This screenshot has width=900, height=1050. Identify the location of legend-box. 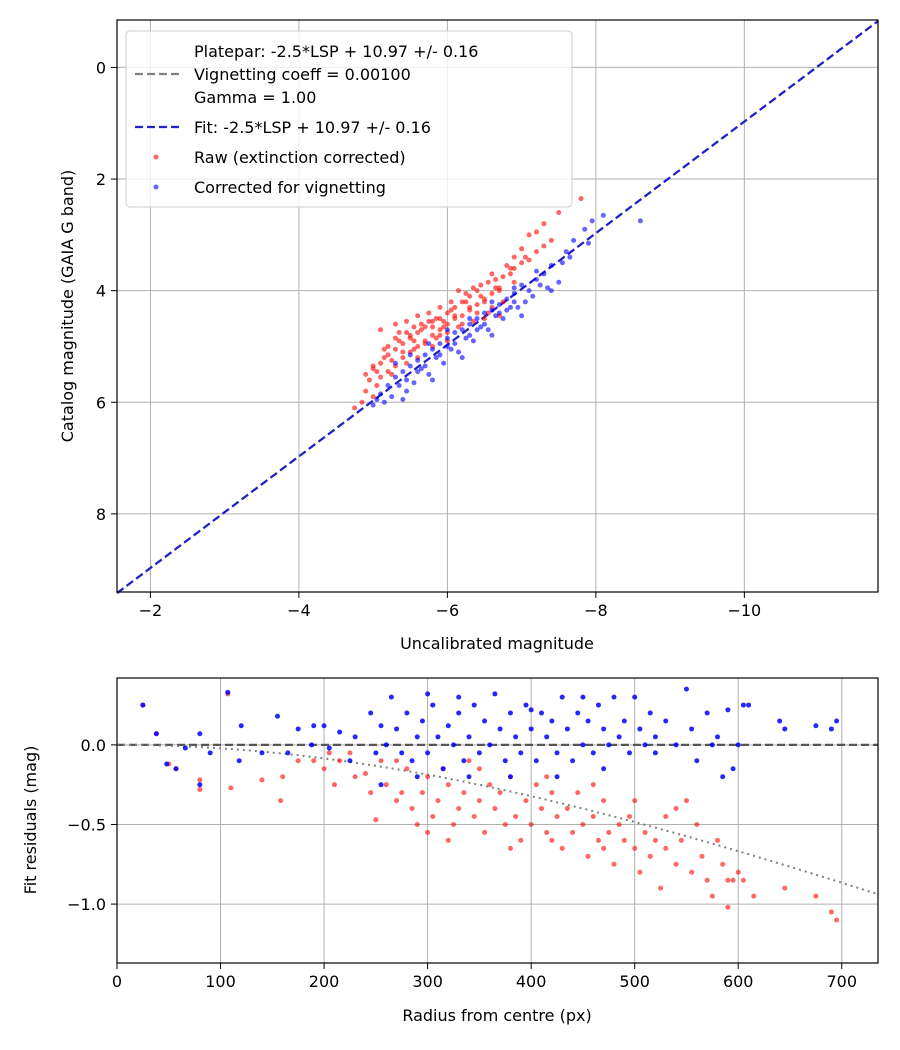
(349, 119).